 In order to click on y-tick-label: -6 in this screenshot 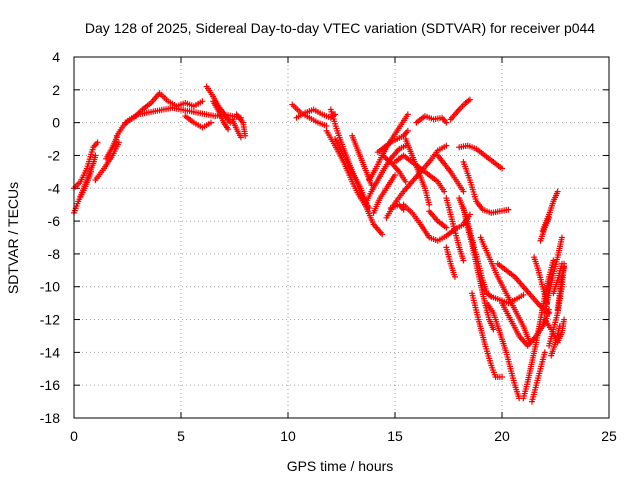, I will do `click(54, 221)`.